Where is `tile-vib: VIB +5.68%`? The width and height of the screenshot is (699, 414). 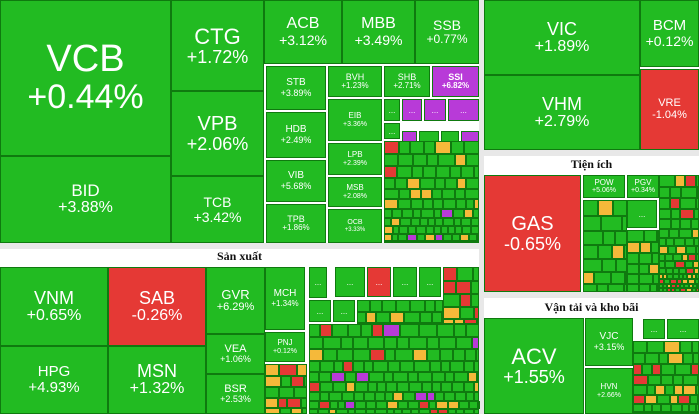
tile-vib: VIB +5.68% is located at coordinates (296, 181).